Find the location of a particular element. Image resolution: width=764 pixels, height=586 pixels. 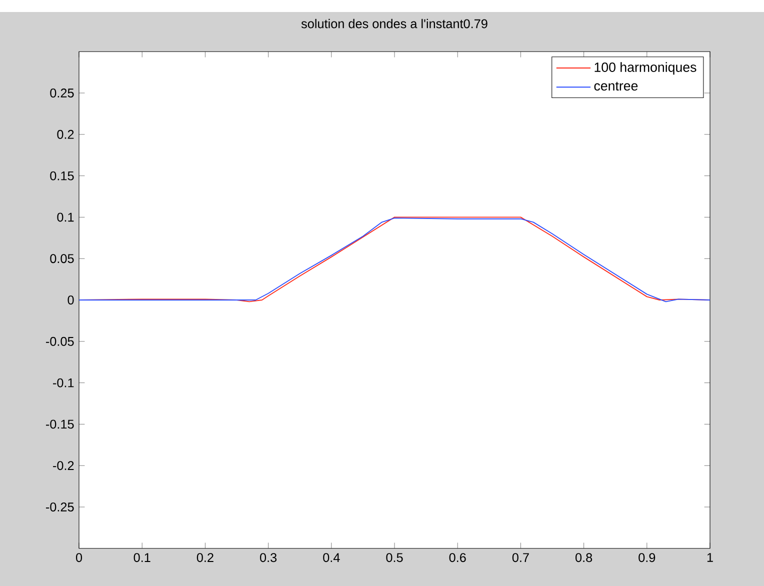

x-tick-label: 0.7 is located at coordinates (520, 557).